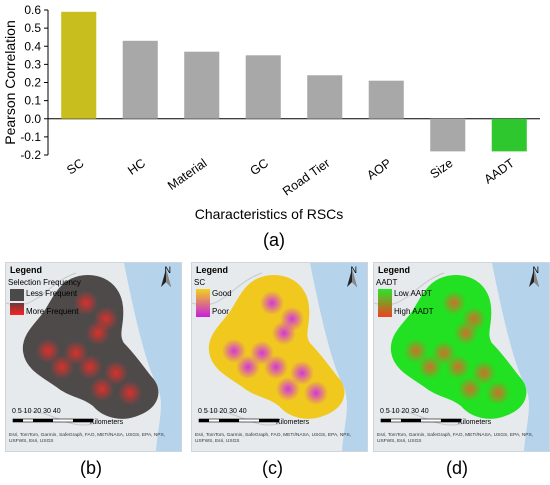  I want to click on legend-swatch-more, so click(17, 309).